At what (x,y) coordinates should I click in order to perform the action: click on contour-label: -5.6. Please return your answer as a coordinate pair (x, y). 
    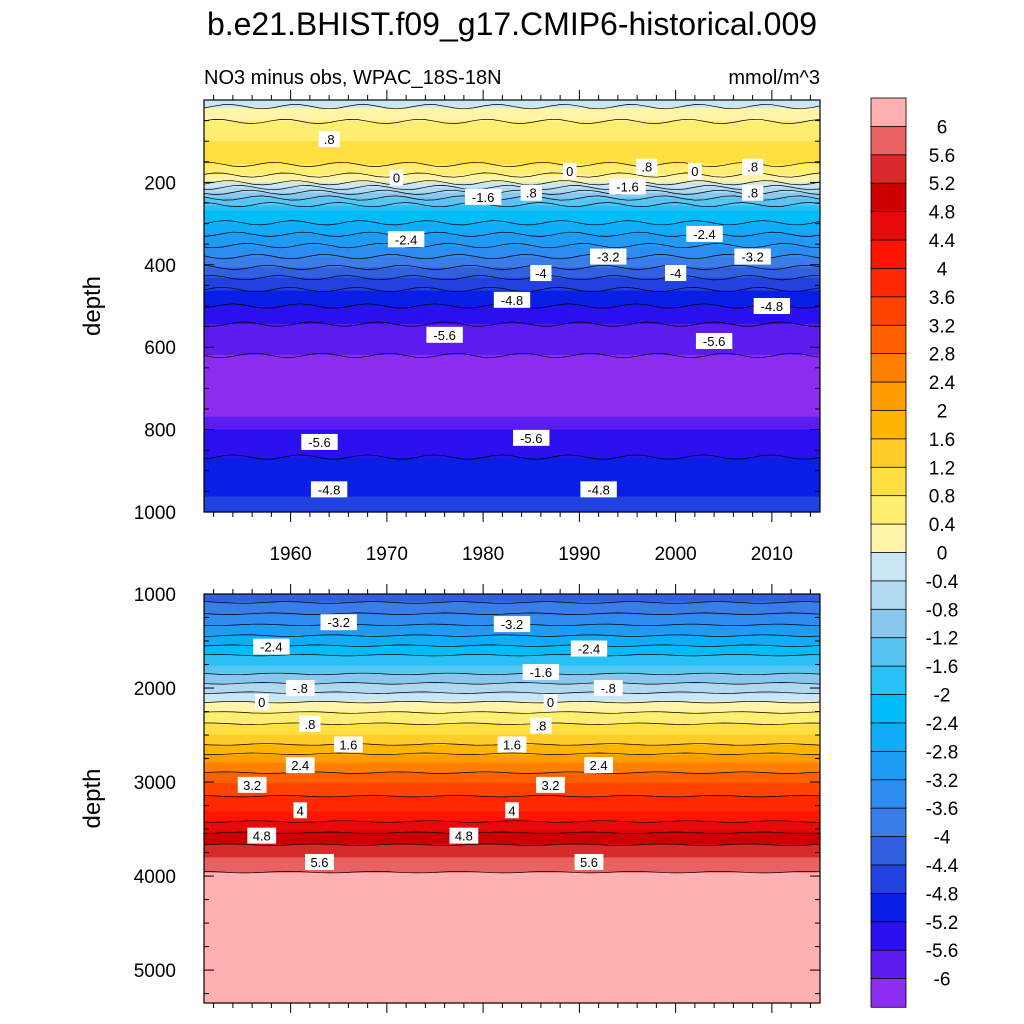
    Looking at the image, I should click on (531, 438).